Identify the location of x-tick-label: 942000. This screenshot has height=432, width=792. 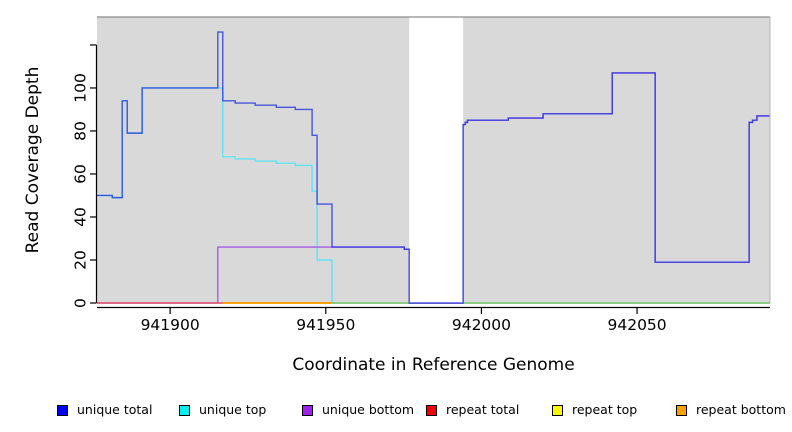
(481, 325).